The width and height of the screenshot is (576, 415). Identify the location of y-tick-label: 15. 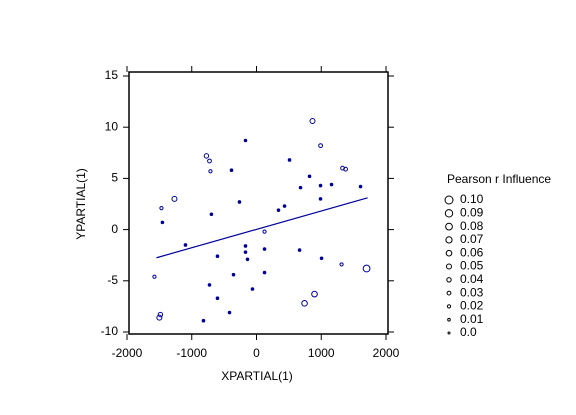
(112, 75).